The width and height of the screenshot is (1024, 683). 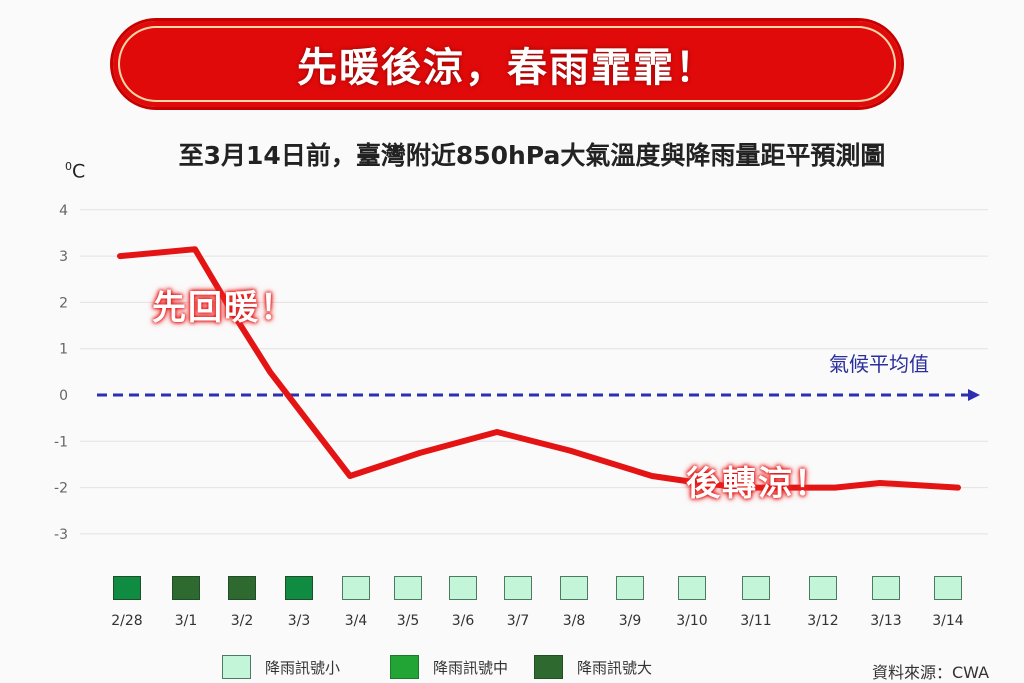 I want to click on date-label: 3/1, so click(x=186, y=621).